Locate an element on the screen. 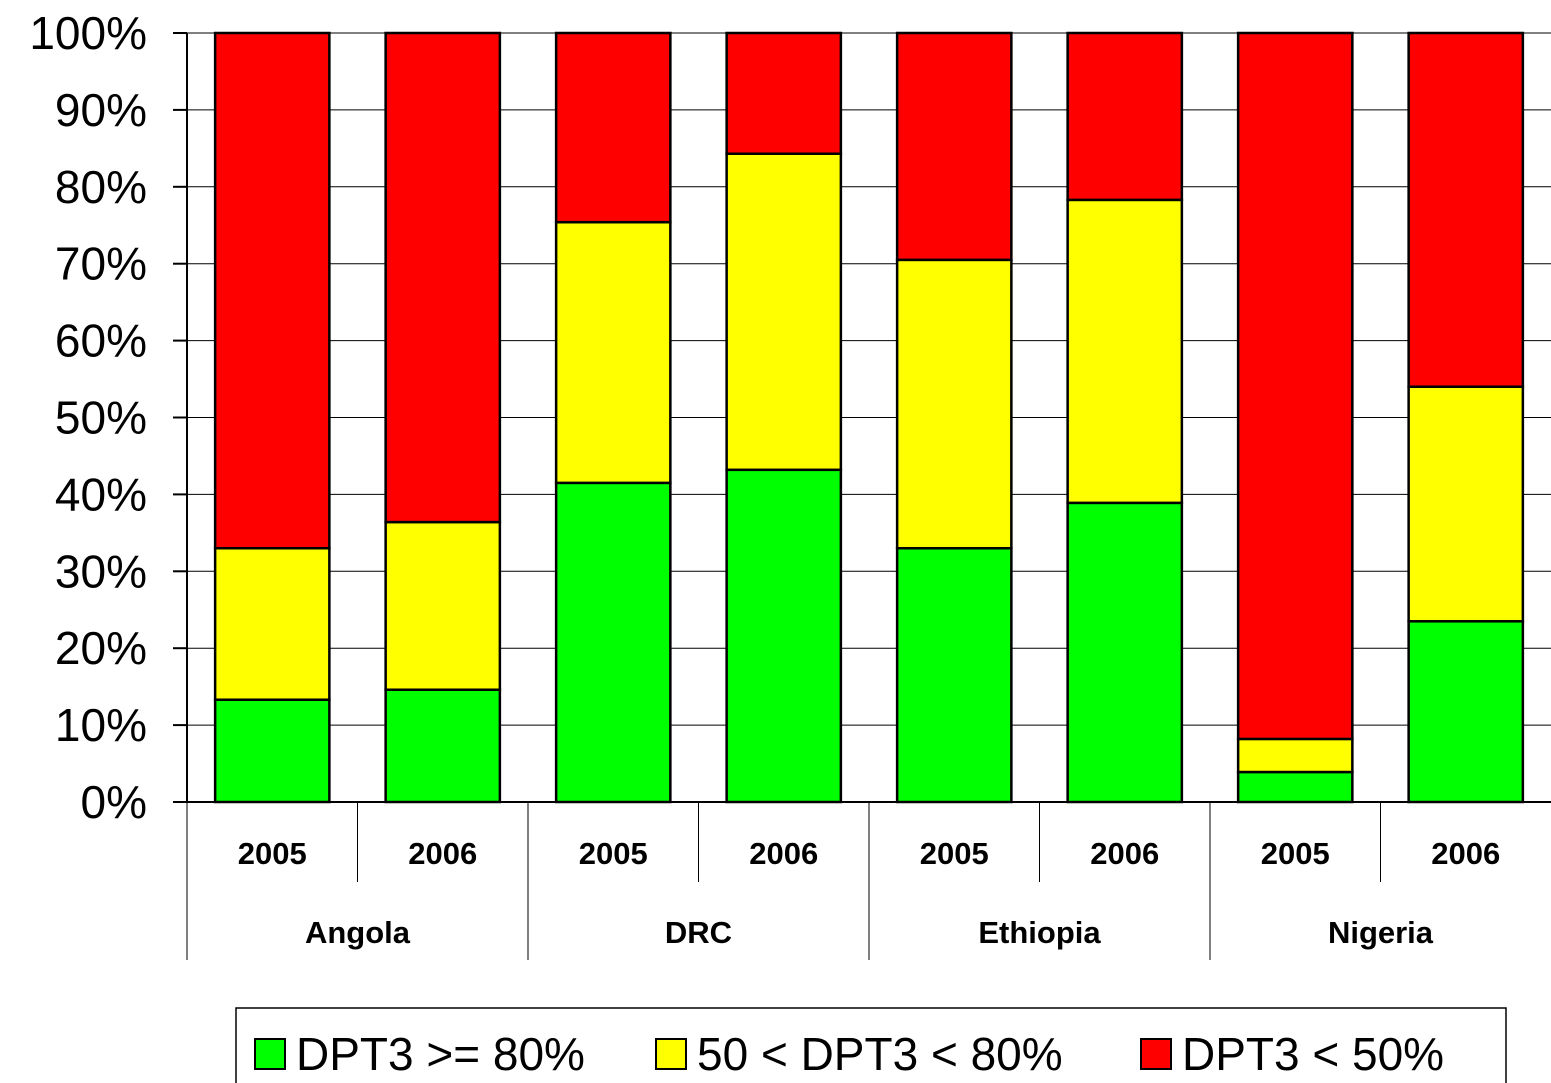 This screenshot has width=1551, height=1083. y-tick-label: 10% is located at coordinates (101, 725).